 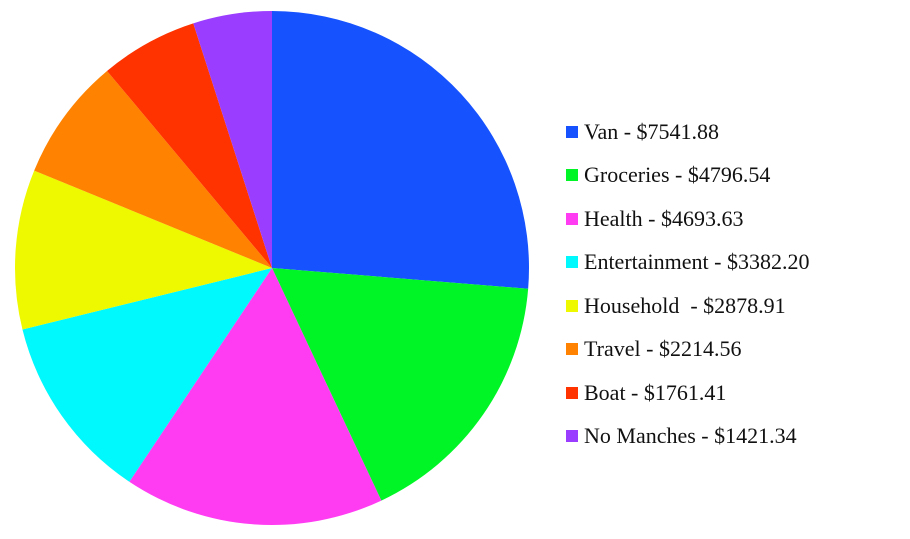 I want to click on legend-item: Household - $2878.91, so click(x=687, y=306).